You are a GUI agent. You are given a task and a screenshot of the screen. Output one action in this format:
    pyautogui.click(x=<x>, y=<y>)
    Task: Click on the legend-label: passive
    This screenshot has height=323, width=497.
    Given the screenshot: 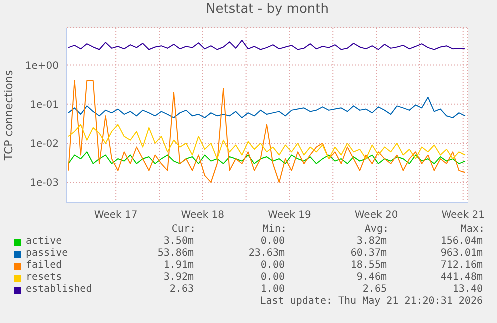 What is the action you would take?
    pyautogui.click(x=47, y=253)
    